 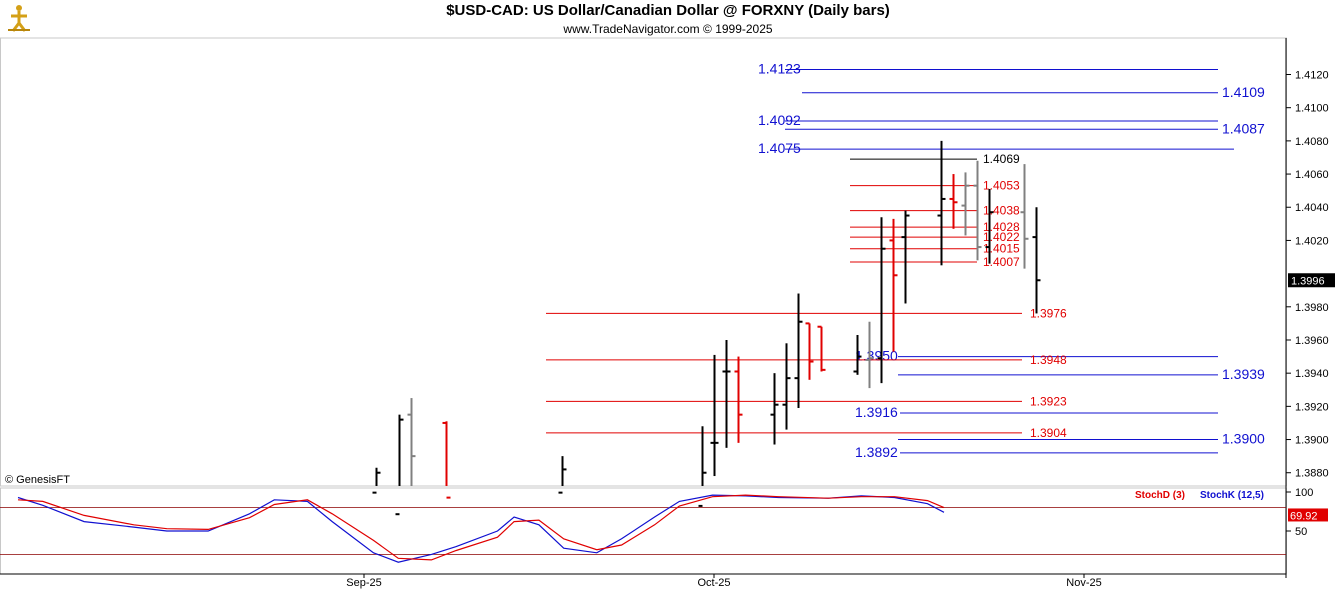 What do you see at coordinates (1312, 76) in the screenshot?
I see `y-tick-label: 1.4120` at bounding box center [1312, 76].